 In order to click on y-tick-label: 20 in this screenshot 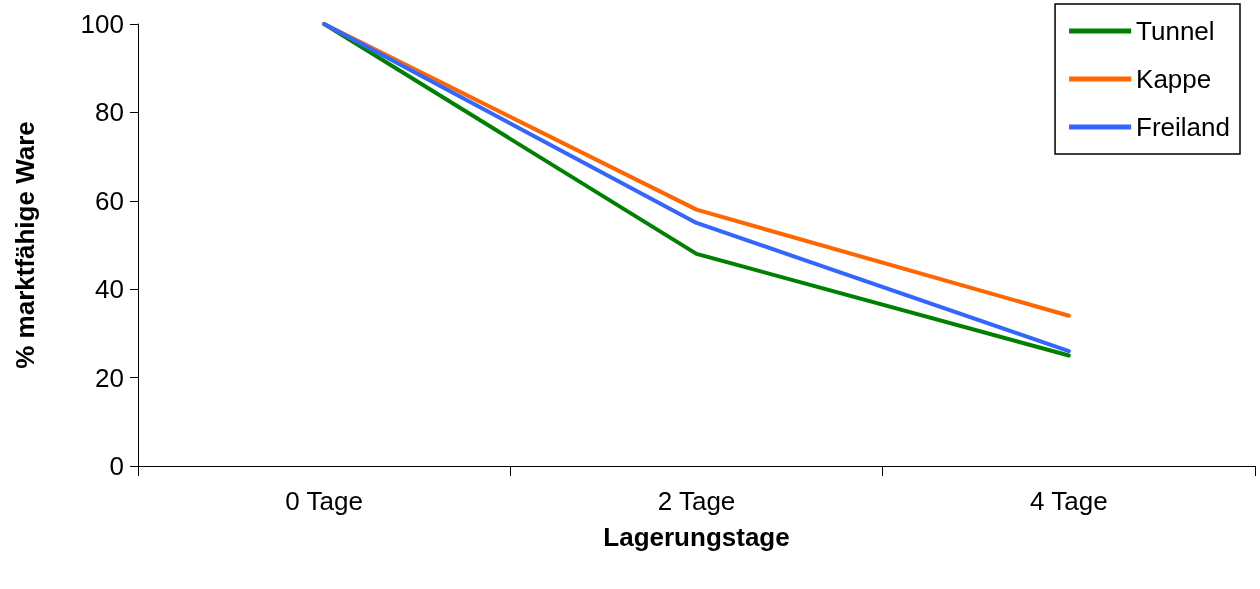, I will do `click(109, 377)`.